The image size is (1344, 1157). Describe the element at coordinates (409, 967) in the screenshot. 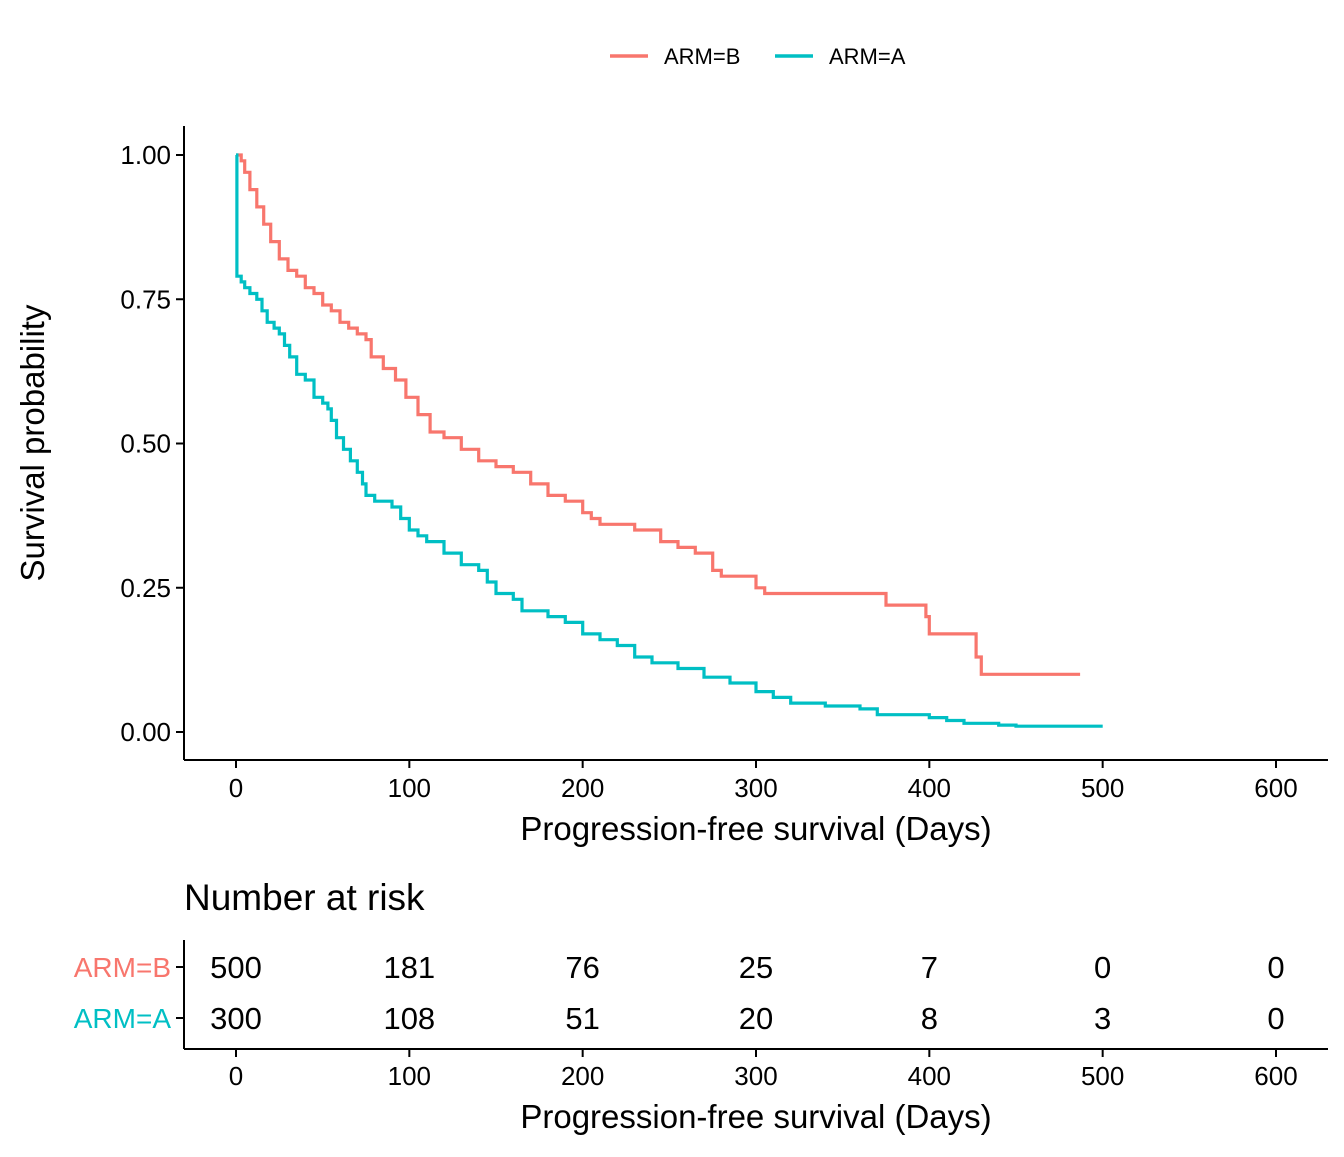

I see `risk-cell: 181` at that location.